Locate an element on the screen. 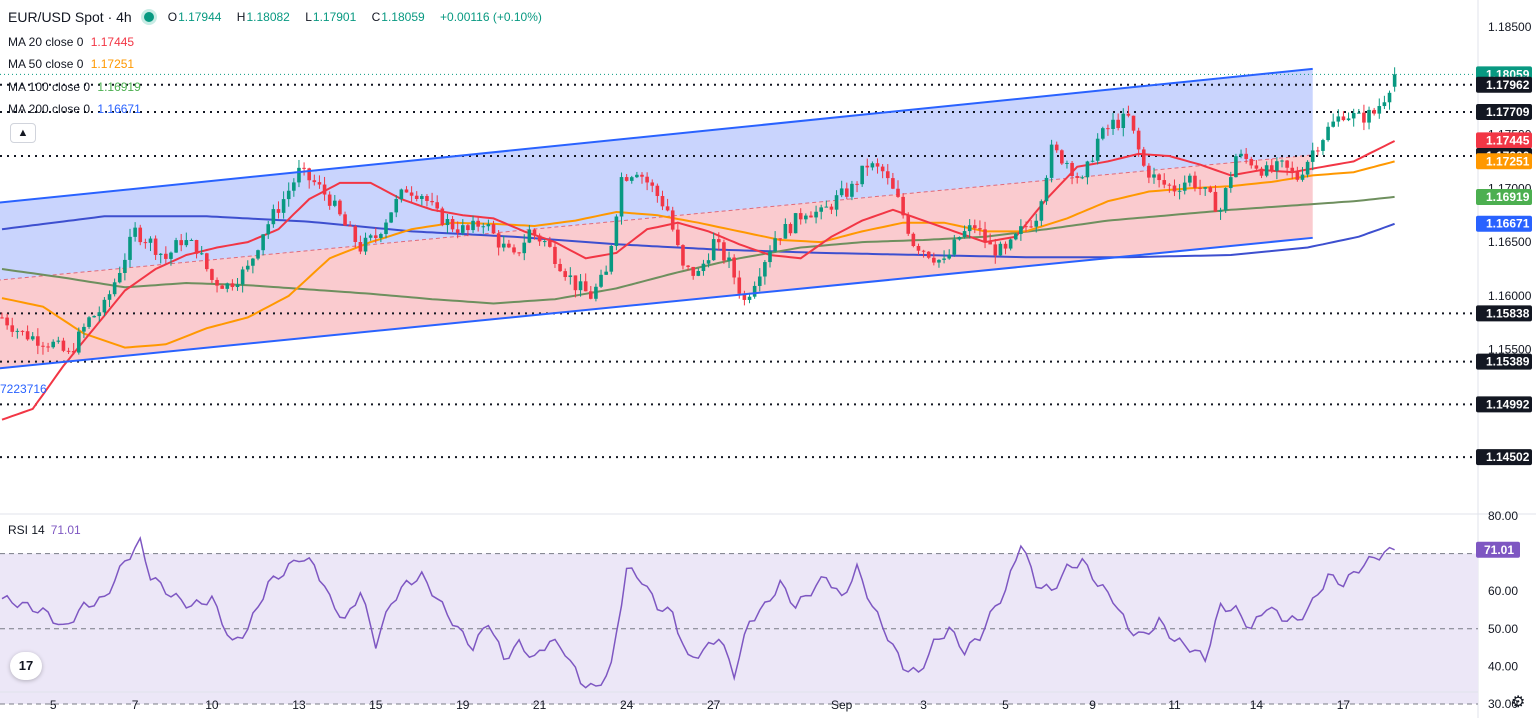 The height and width of the screenshot is (718, 1536). ma100-legend: MA 100 close 0 1.16919 is located at coordinates (74, 87).